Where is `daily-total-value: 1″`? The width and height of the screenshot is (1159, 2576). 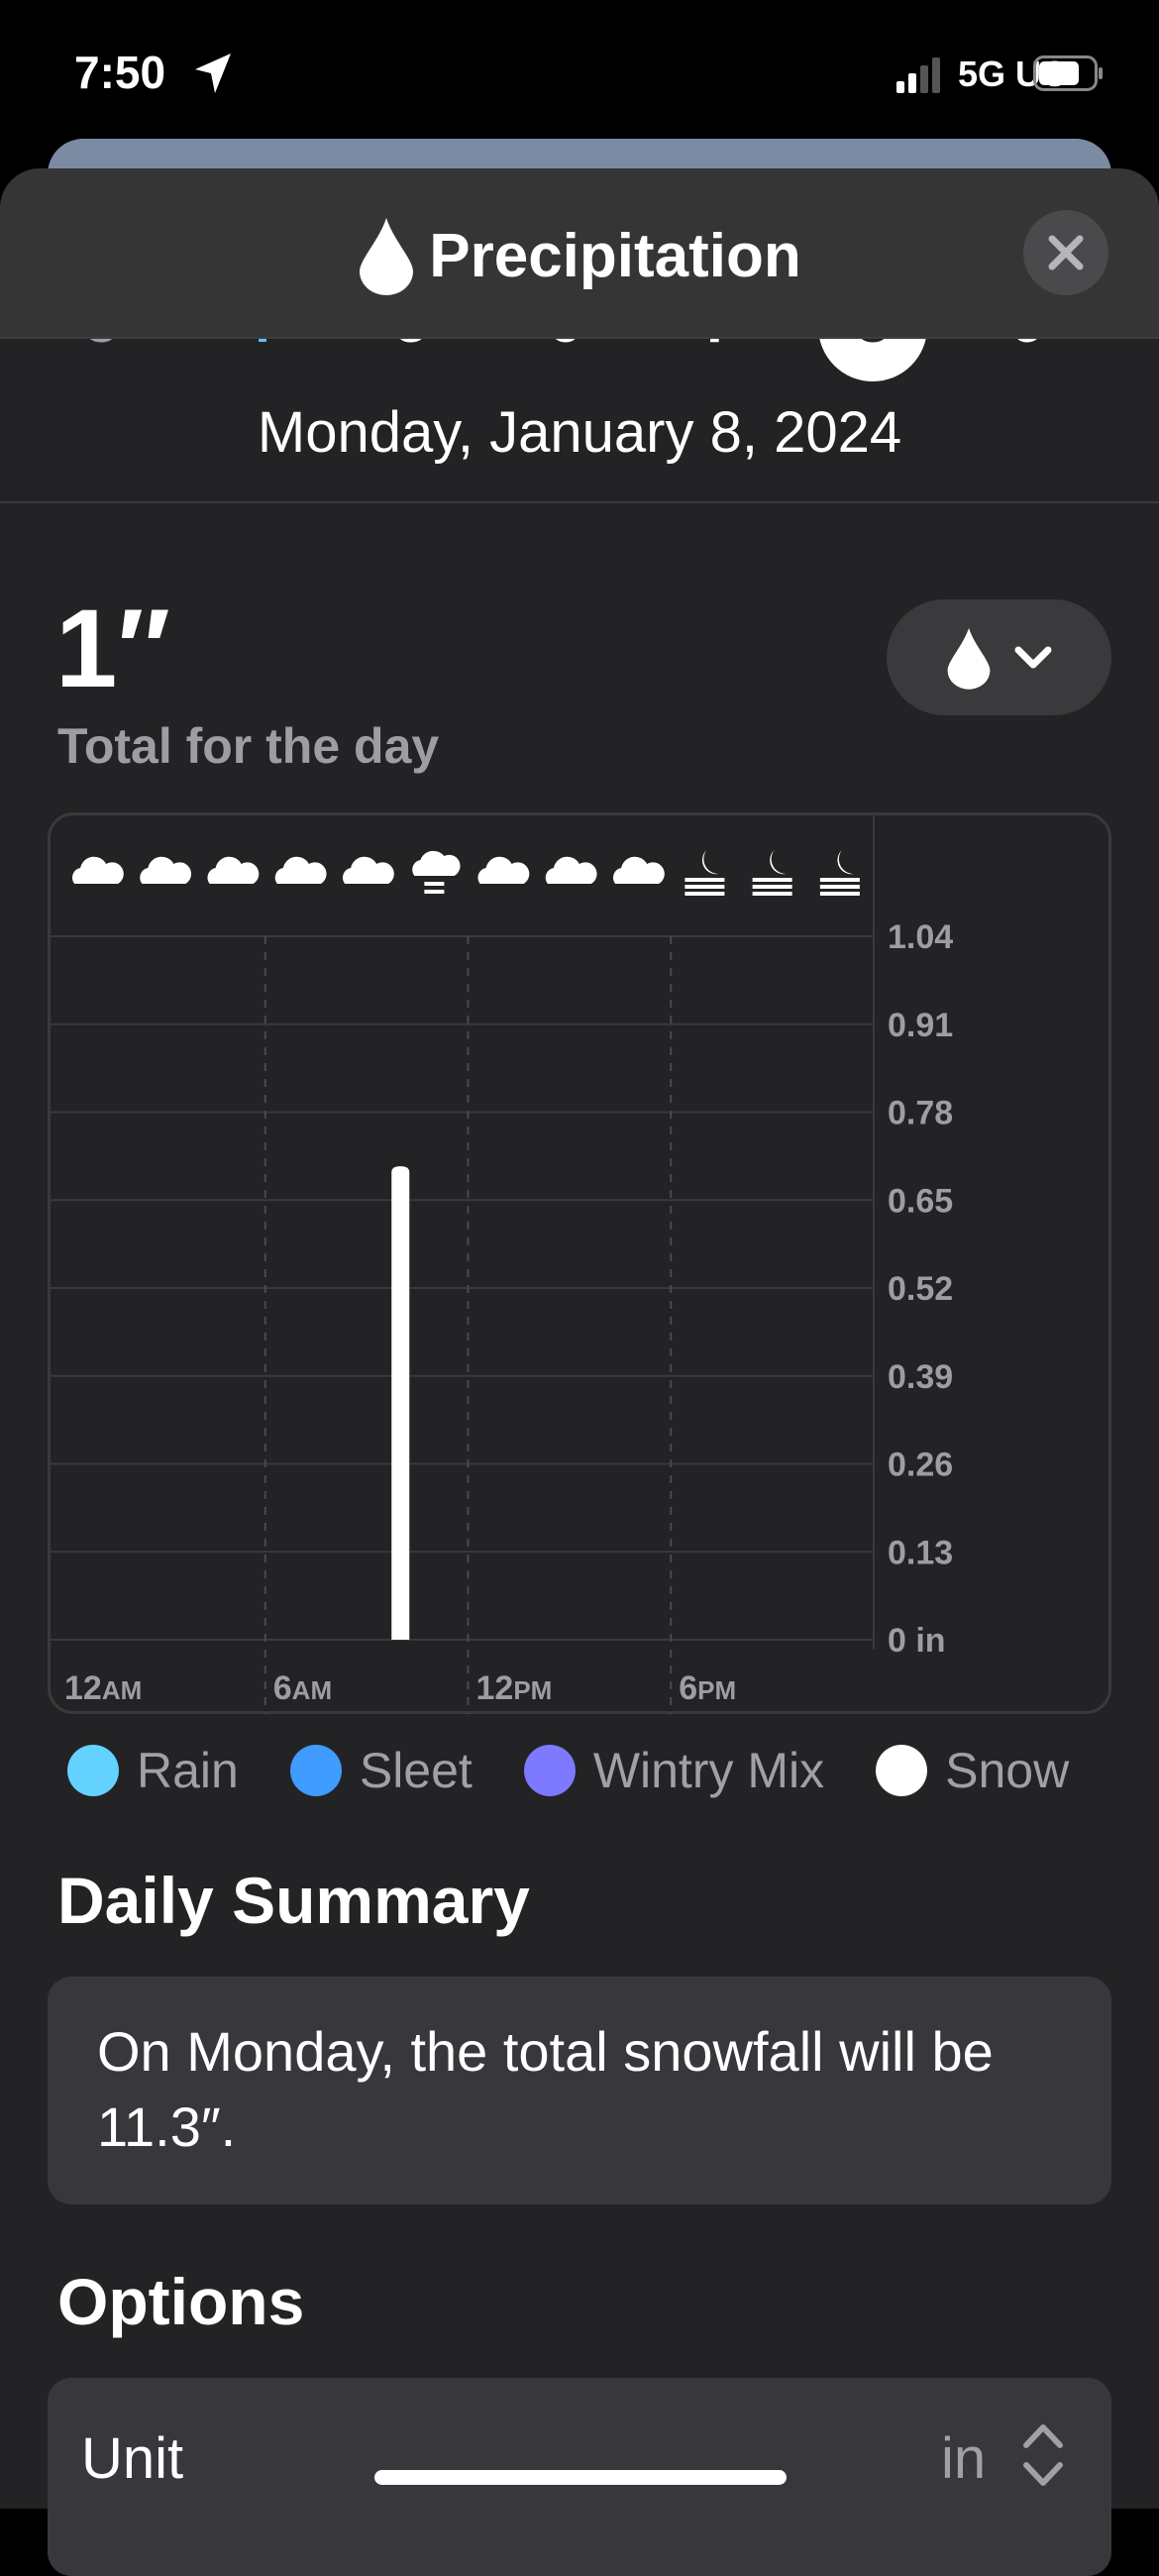 daily-total-value: 1″ is located at coordinates (113, 648).